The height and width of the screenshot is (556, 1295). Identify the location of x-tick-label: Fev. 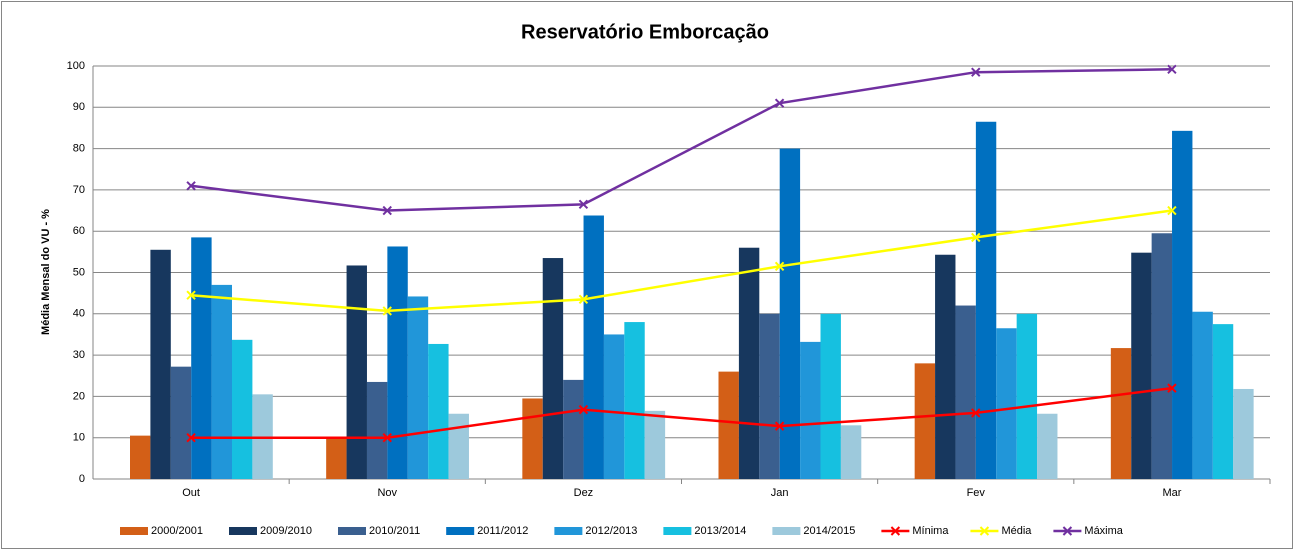
(976, 493).